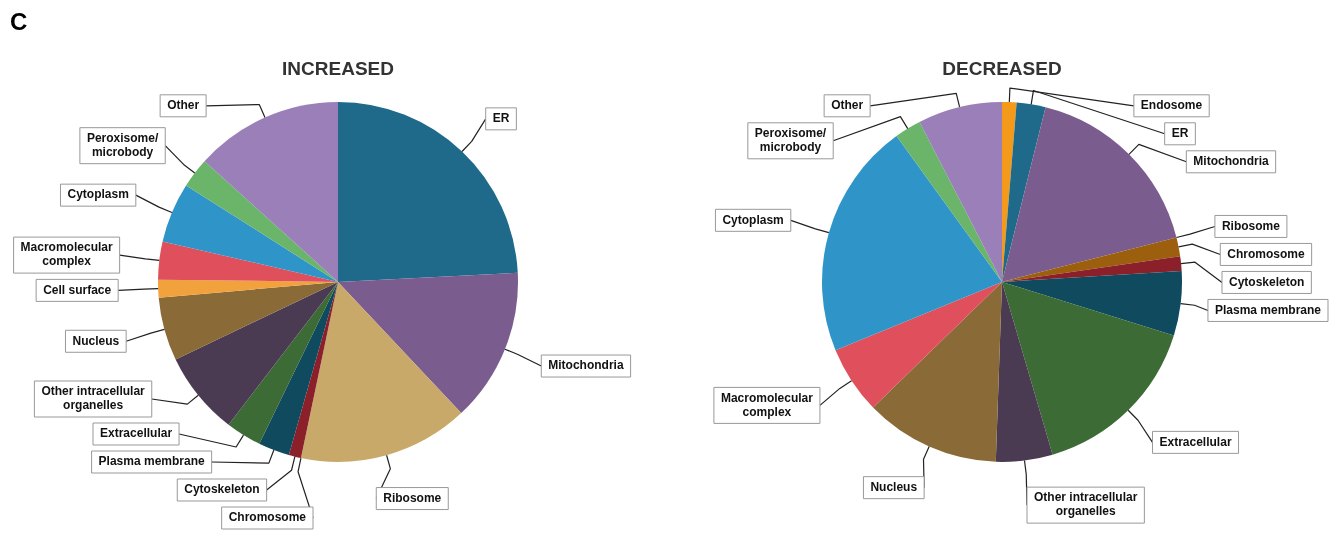  Describe the element at coordinates (19, 22) in the screenshot. I see `text: C` at that location.